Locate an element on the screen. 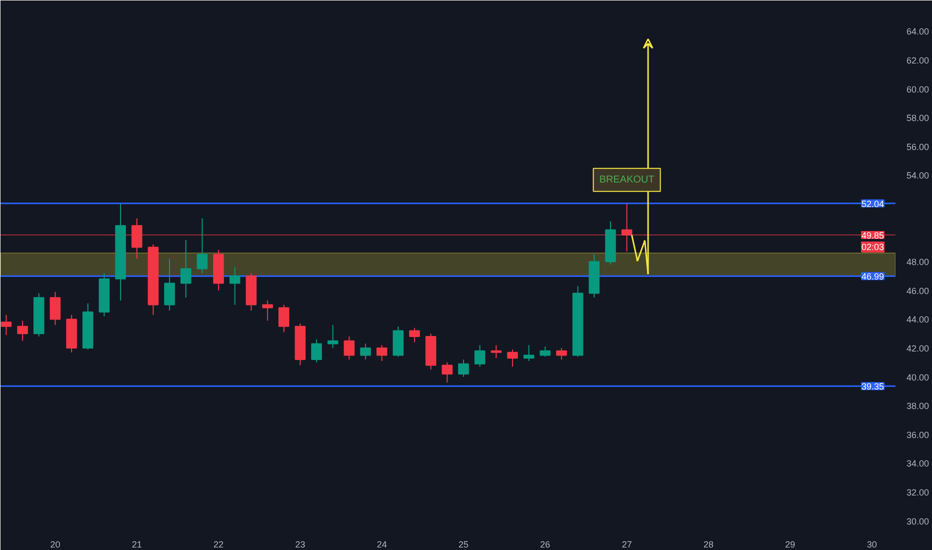 Image resolution: width=932 pixels, height=550 pixels. y-tick-label: 58.00 is located at coordinates (918, 118).